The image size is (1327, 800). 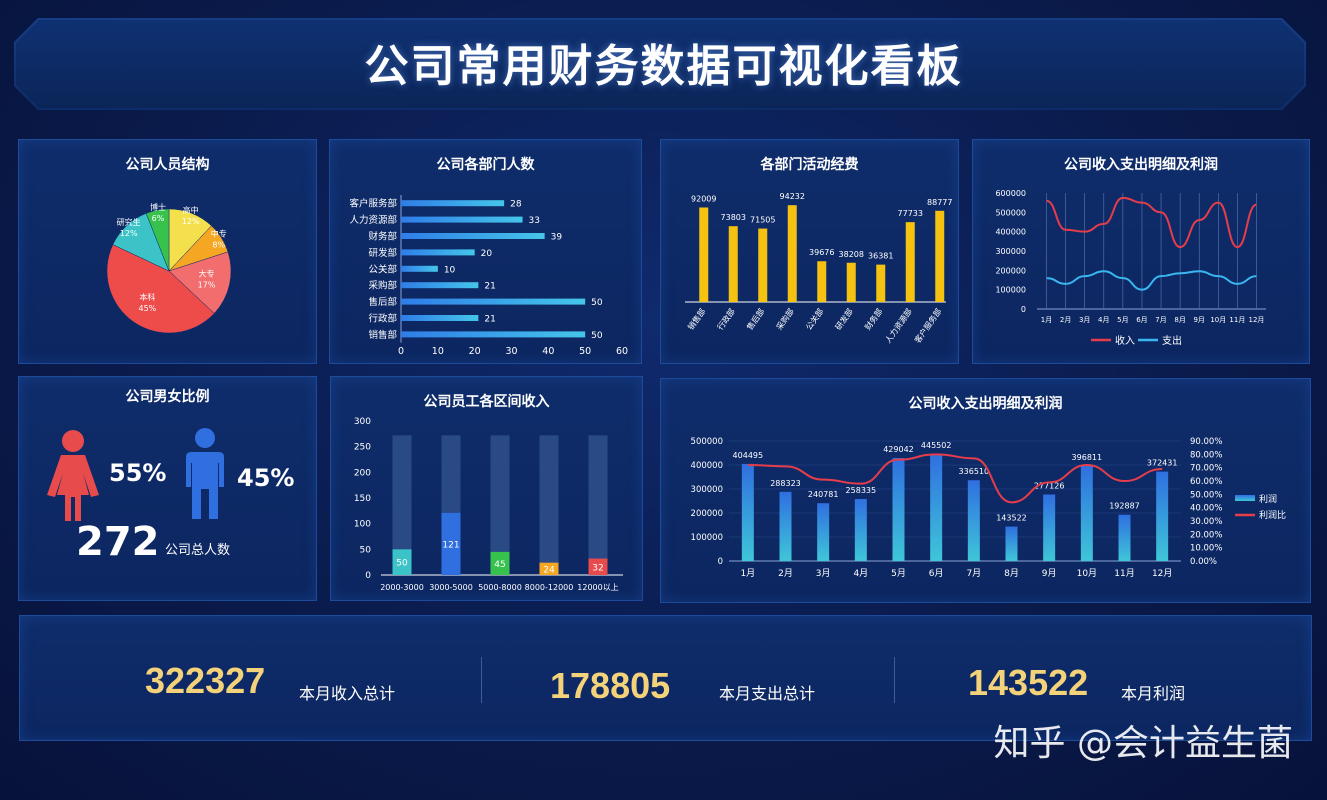 What do you see at coordinates (362, 422) in the screenshot?
I see `y-tick-label: 300` at bounding box center [362, 422].